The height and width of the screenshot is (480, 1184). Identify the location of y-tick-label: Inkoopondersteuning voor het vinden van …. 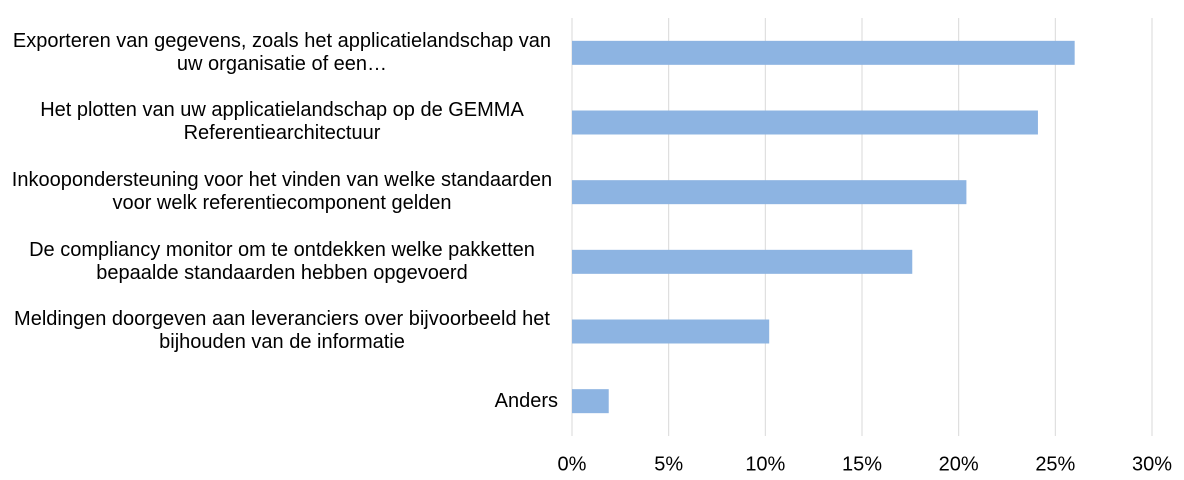
(282, 192).